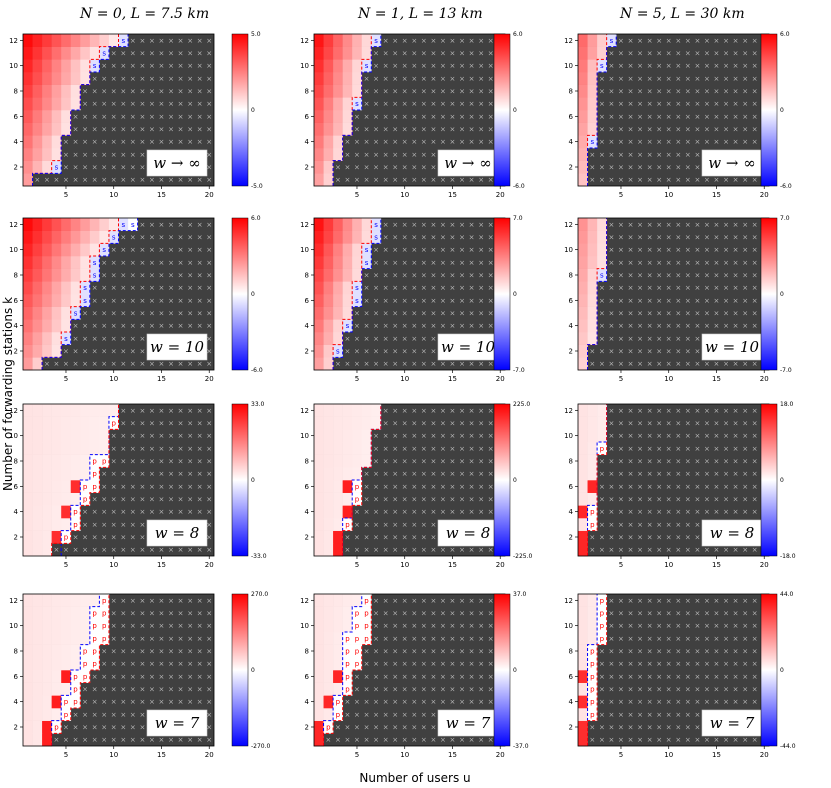 The height and width of the screenshot is (788, 831). Describe the element at coordinates (468, 723) in the screenshot. I see `w-label-box: w = 7` at that location.